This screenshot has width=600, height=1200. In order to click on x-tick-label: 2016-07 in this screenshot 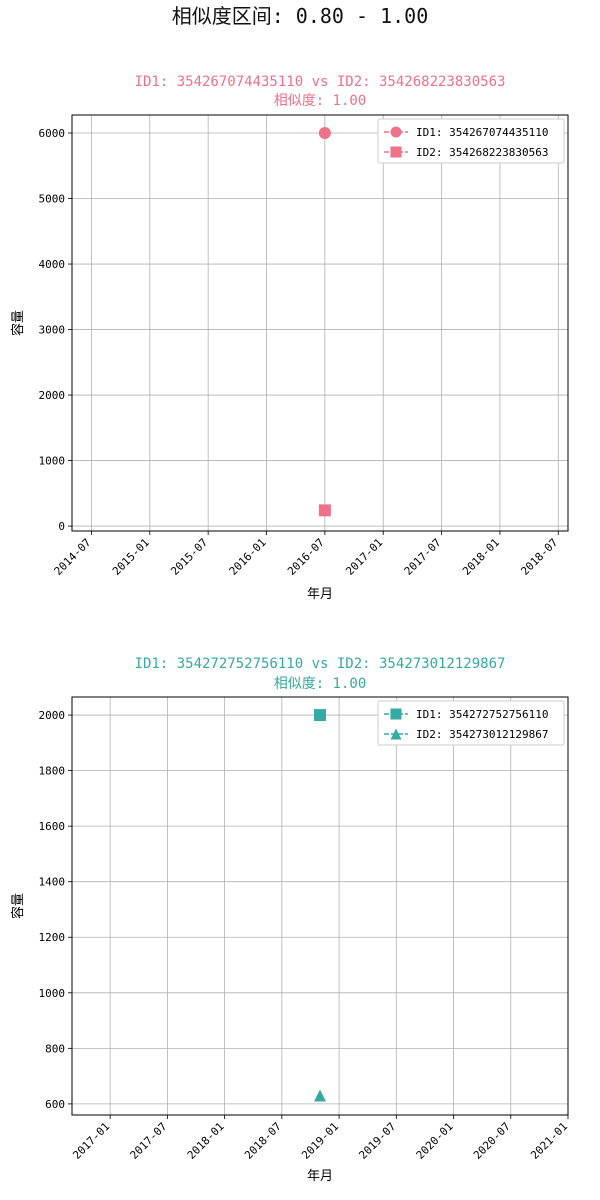, I will do `click(306, 557)`.